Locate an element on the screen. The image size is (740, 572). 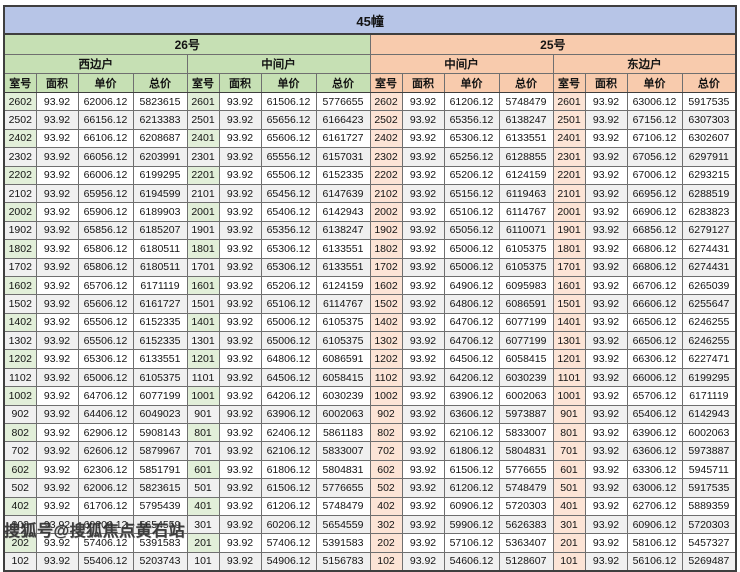
cell-total-price: 6246255 is located at coordinates (709, 322).